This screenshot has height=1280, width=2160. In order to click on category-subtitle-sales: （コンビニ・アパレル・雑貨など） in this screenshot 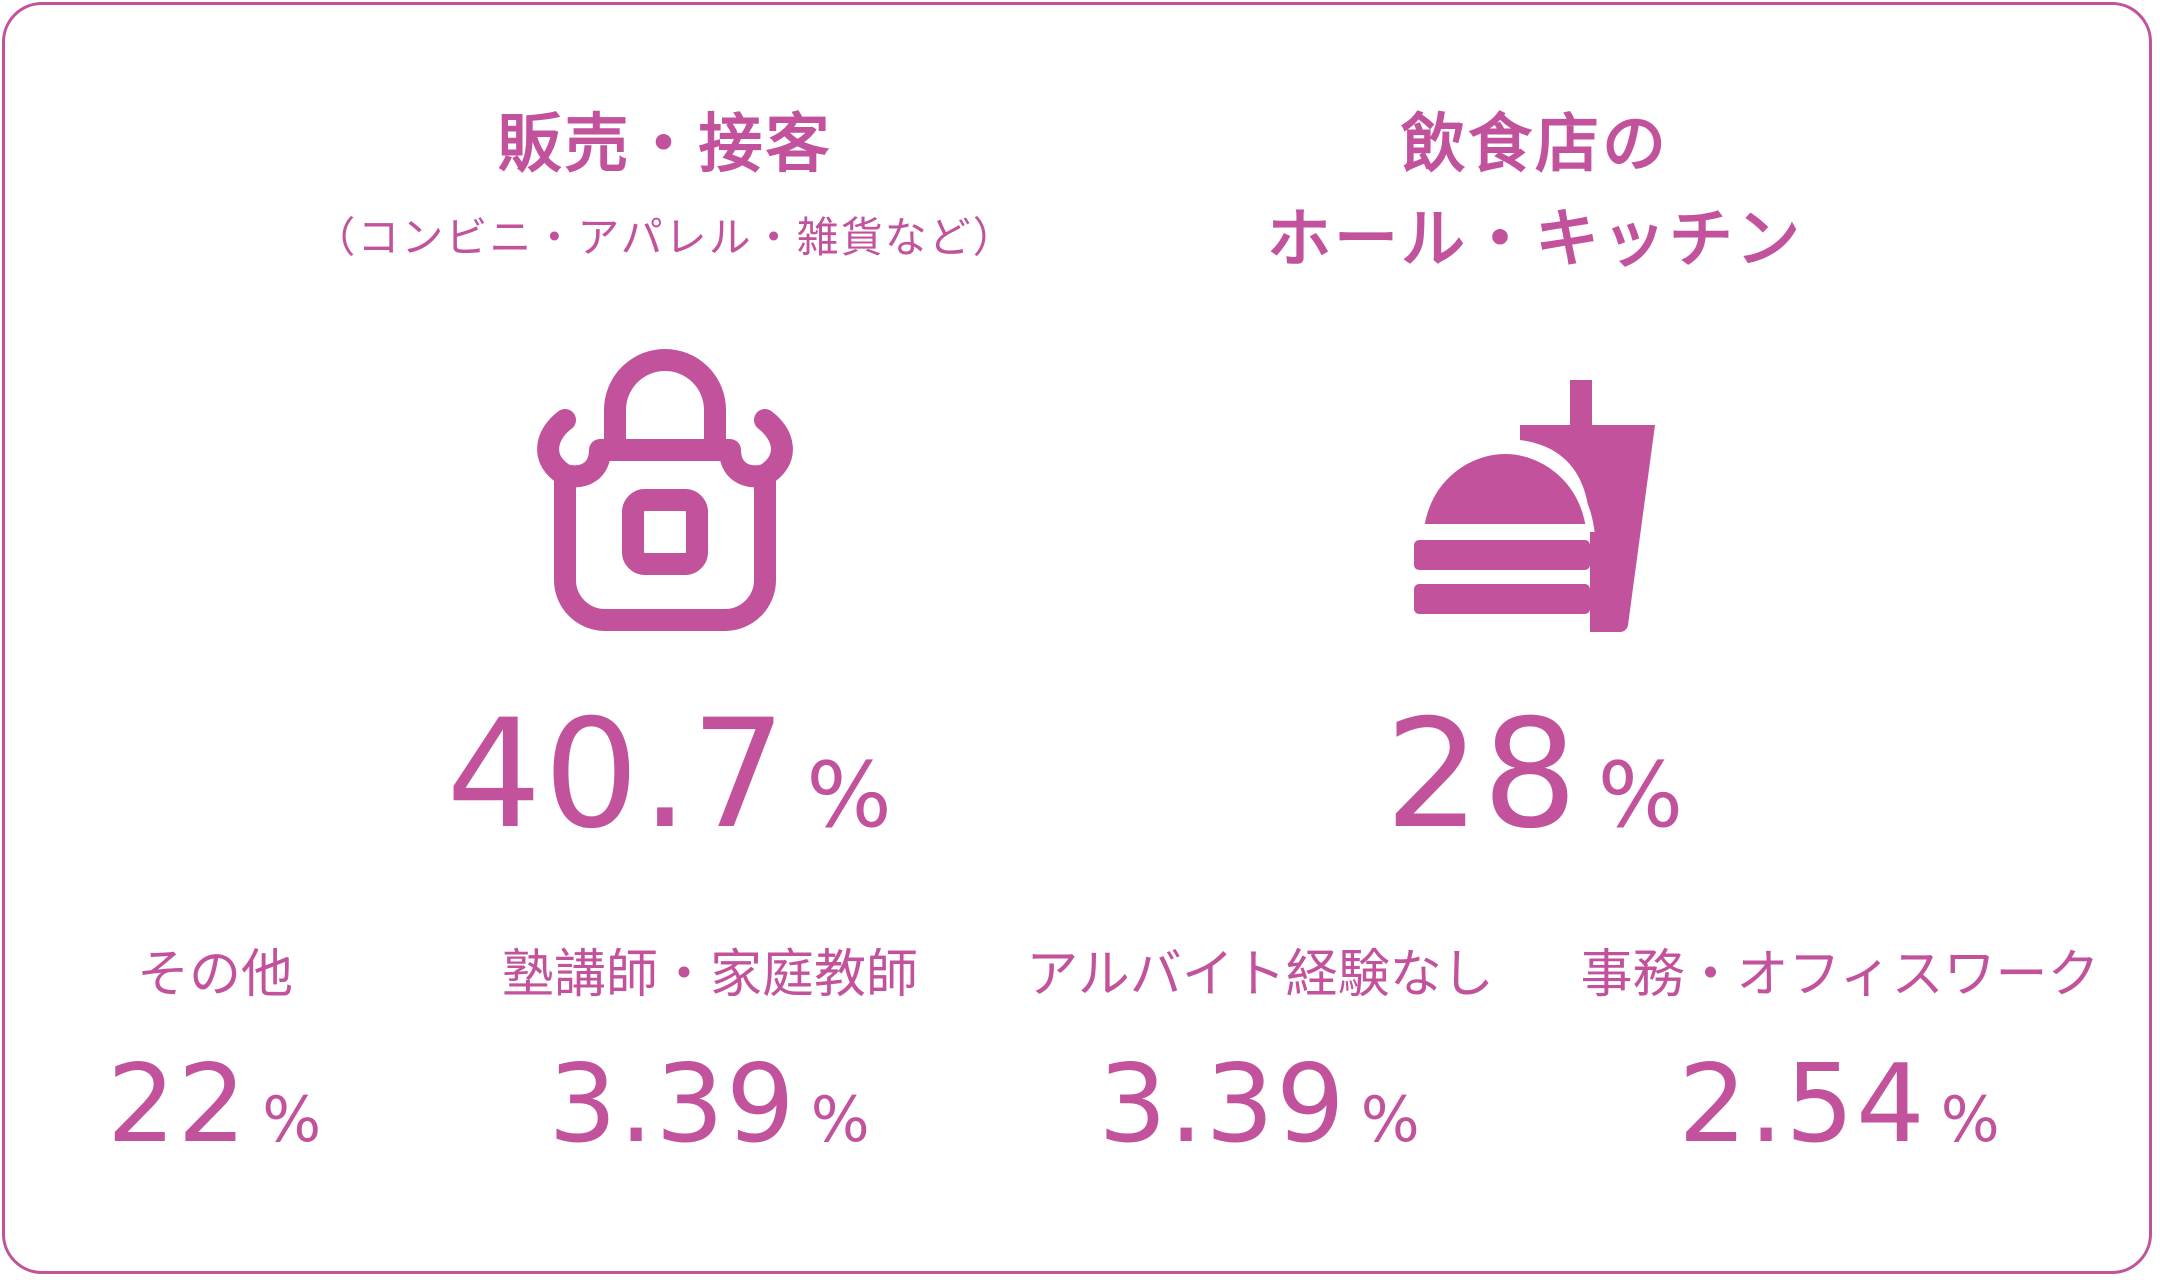, I will do `click(665, 237)`.